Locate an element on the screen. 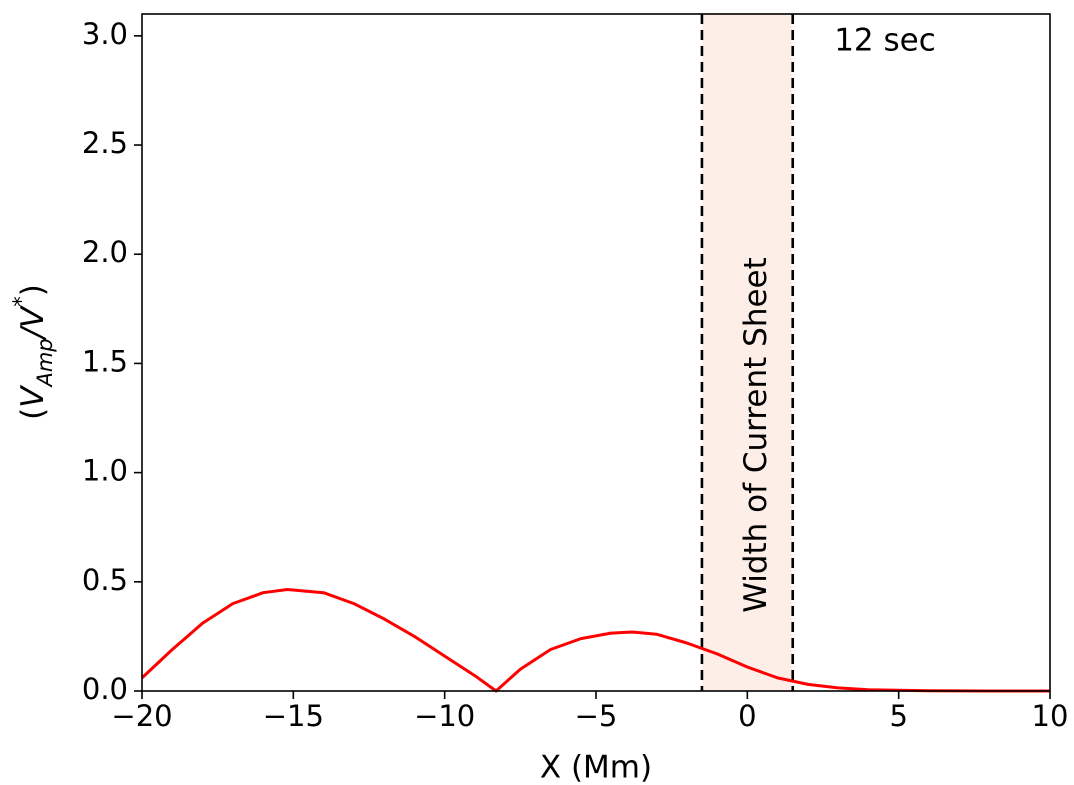  x-tick-label: −15 is located at coordinates (293, 716).